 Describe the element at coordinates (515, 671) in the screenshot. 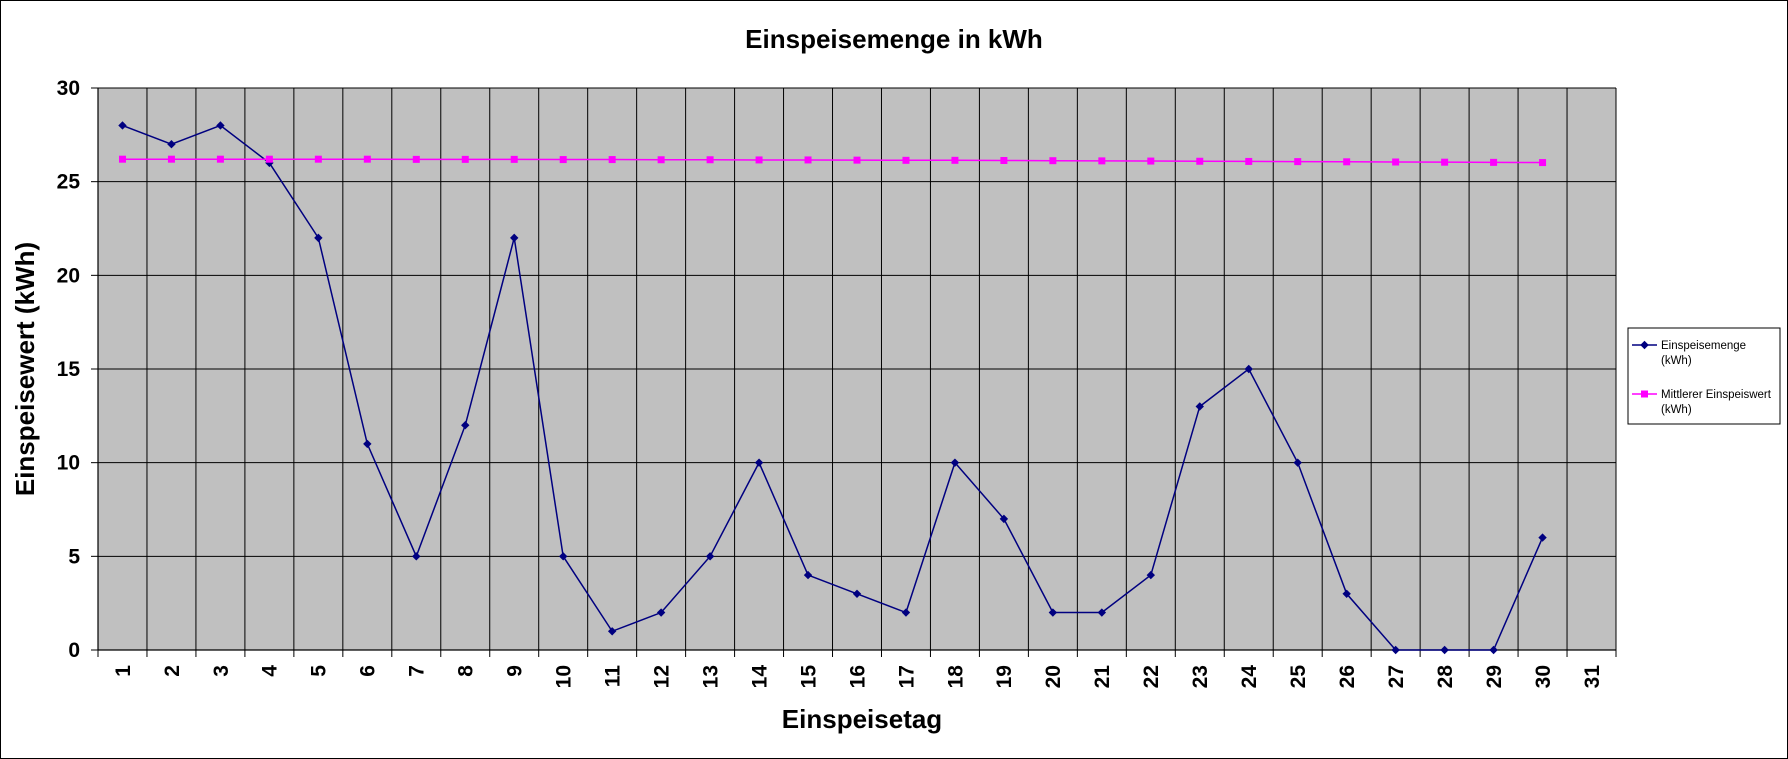

I see `x-tick-label: 9` at that location.